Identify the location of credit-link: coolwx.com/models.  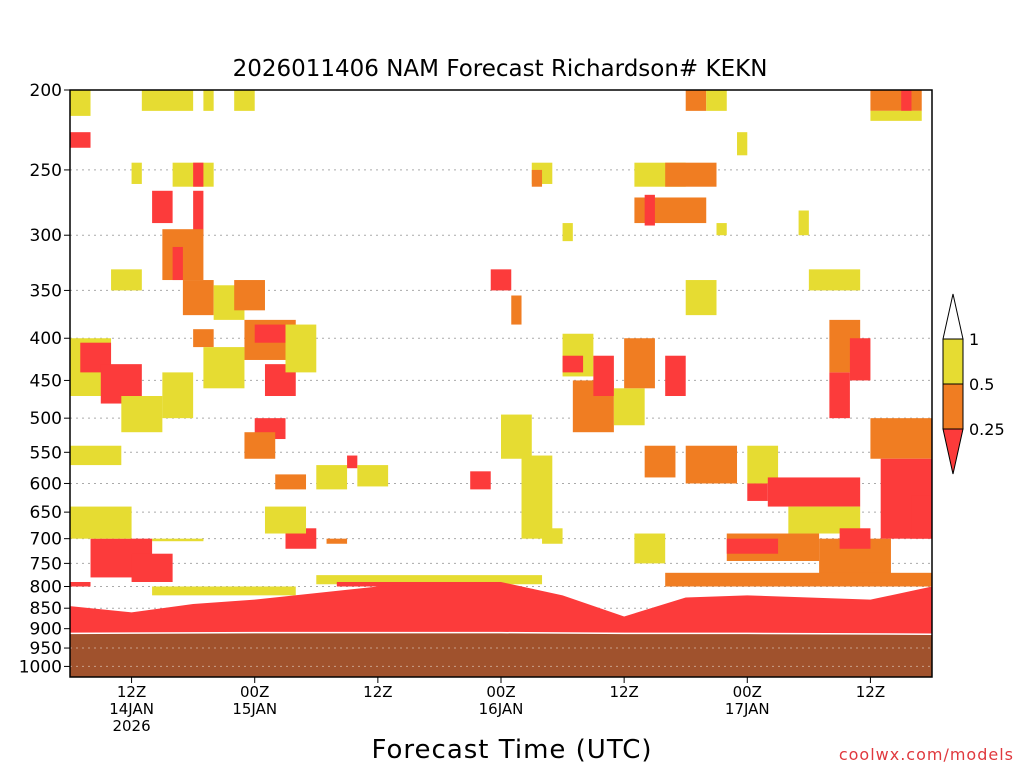
(926, 754).